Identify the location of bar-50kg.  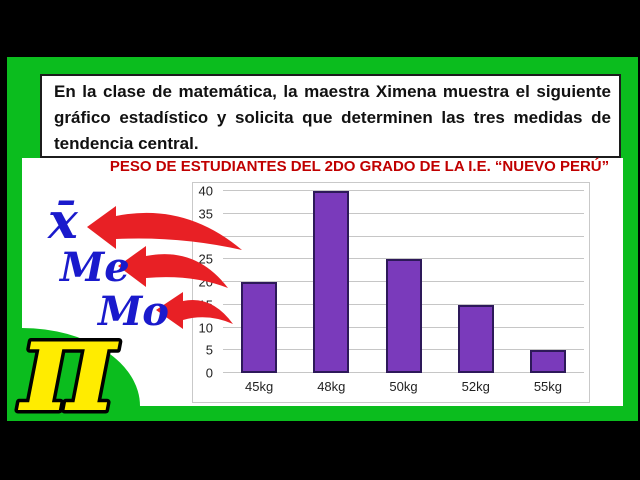
(403, 316).